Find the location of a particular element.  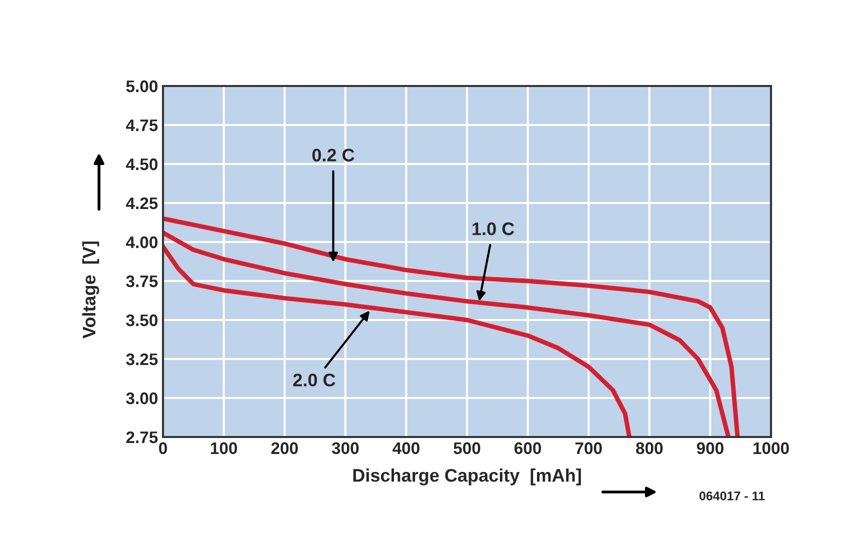

x-tick-label: 100 is located at coordinates (224, 448).